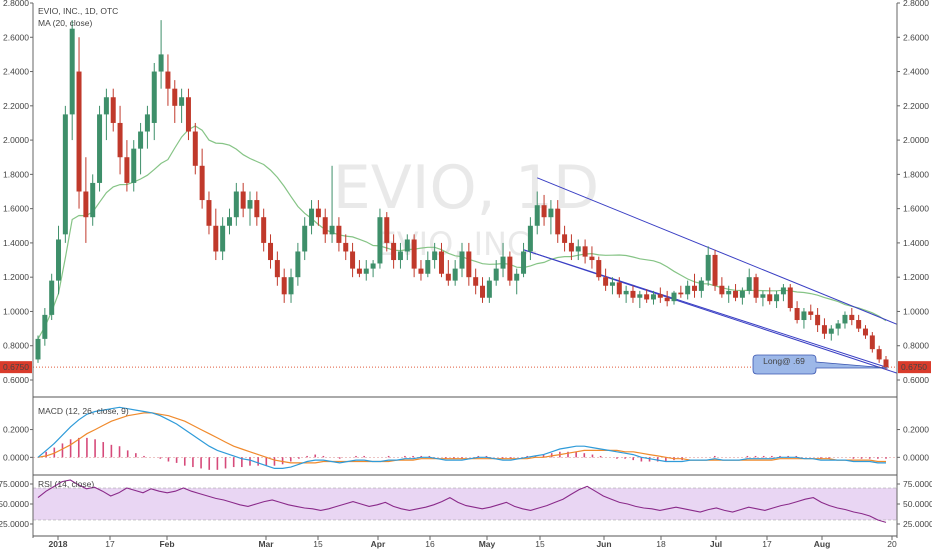  Describe the element at coordinates (14, 504) in the screenshot. I see `rsi-tick-label-left: 50.0000` at that location.